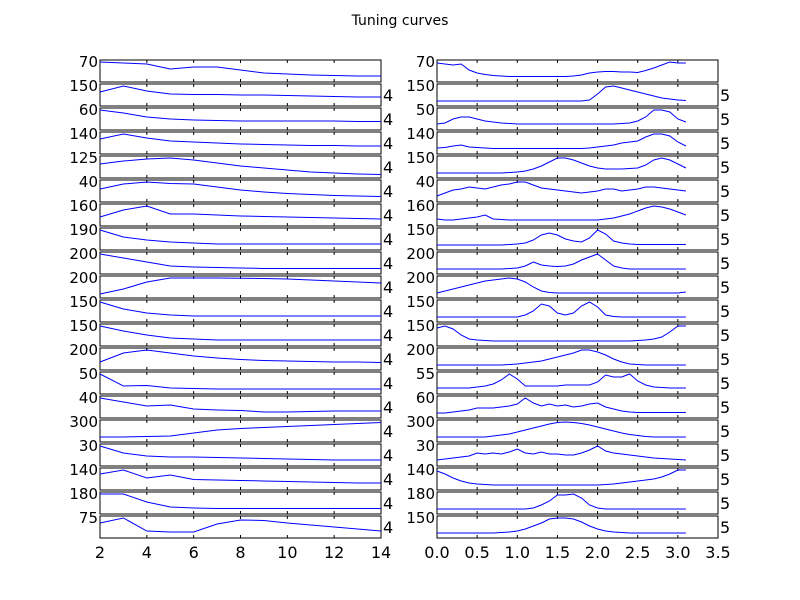 The height and width of the screenshot is (600, 800). Describe the element at coordinates (381, 552) in the screenshot. I see `left-xtick-label: 14` at that location.